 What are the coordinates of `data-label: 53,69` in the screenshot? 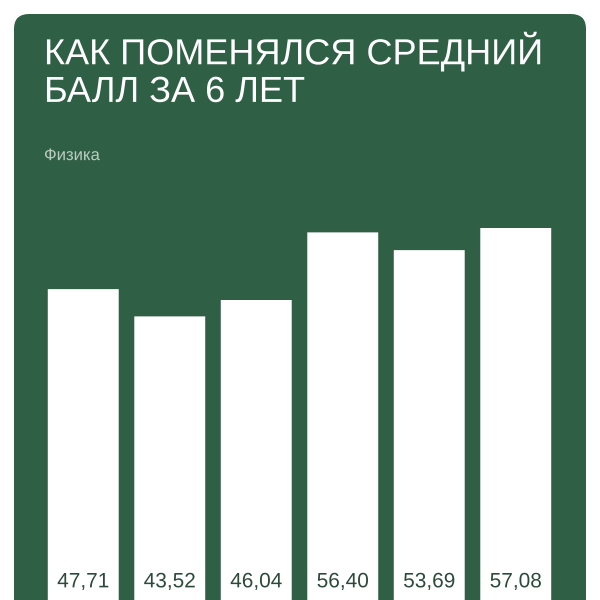 It's located at (429, 581).